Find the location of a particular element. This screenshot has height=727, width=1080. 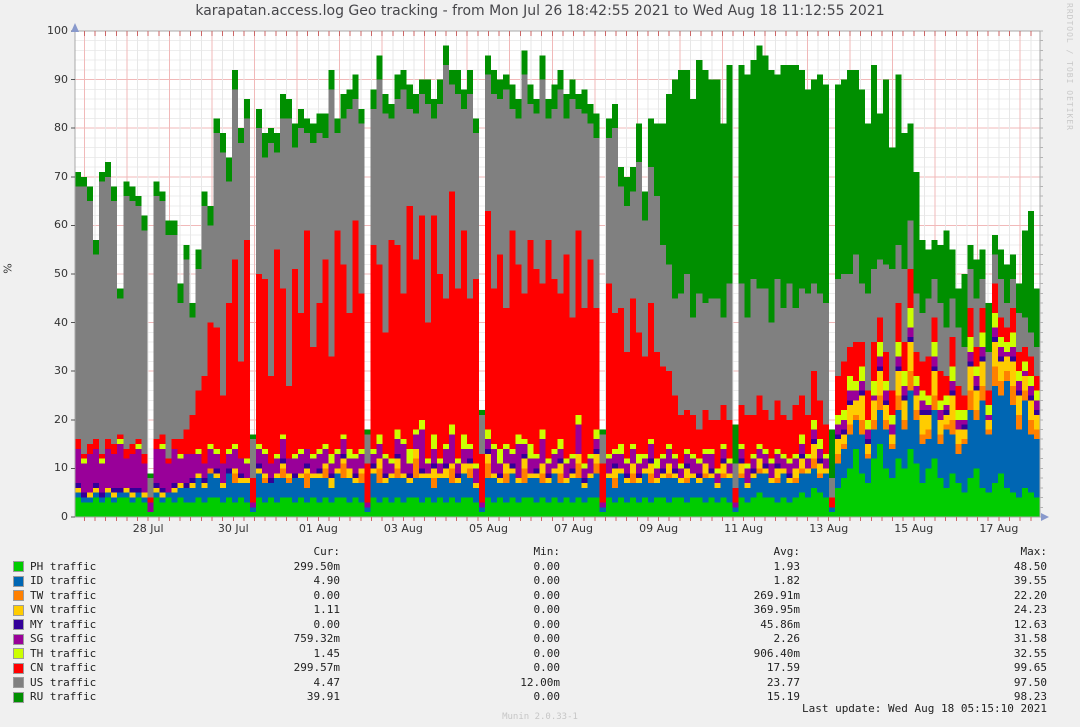

x-tick-label: 30 Jul is located at coordinates (233, 528).